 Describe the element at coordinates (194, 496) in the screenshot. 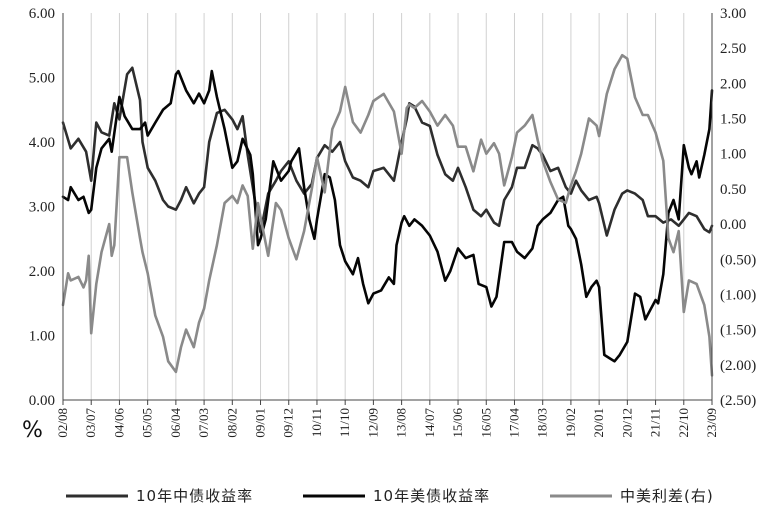

I see `legend-label: 10年中债收益率` at that location.